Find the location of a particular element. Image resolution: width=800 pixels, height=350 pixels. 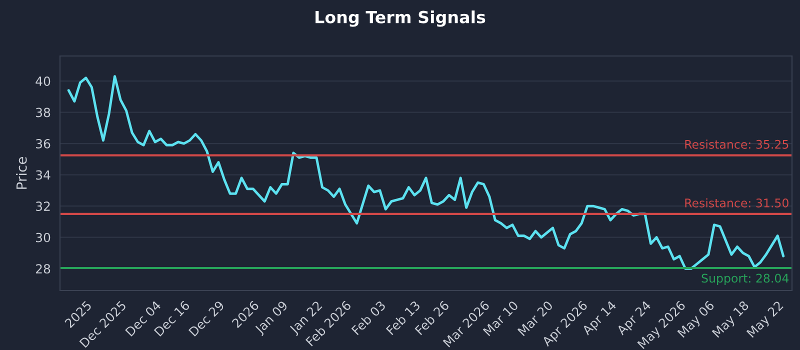

ref-line-label: Resistance: 35.25 is located at coordinates (736, 144).